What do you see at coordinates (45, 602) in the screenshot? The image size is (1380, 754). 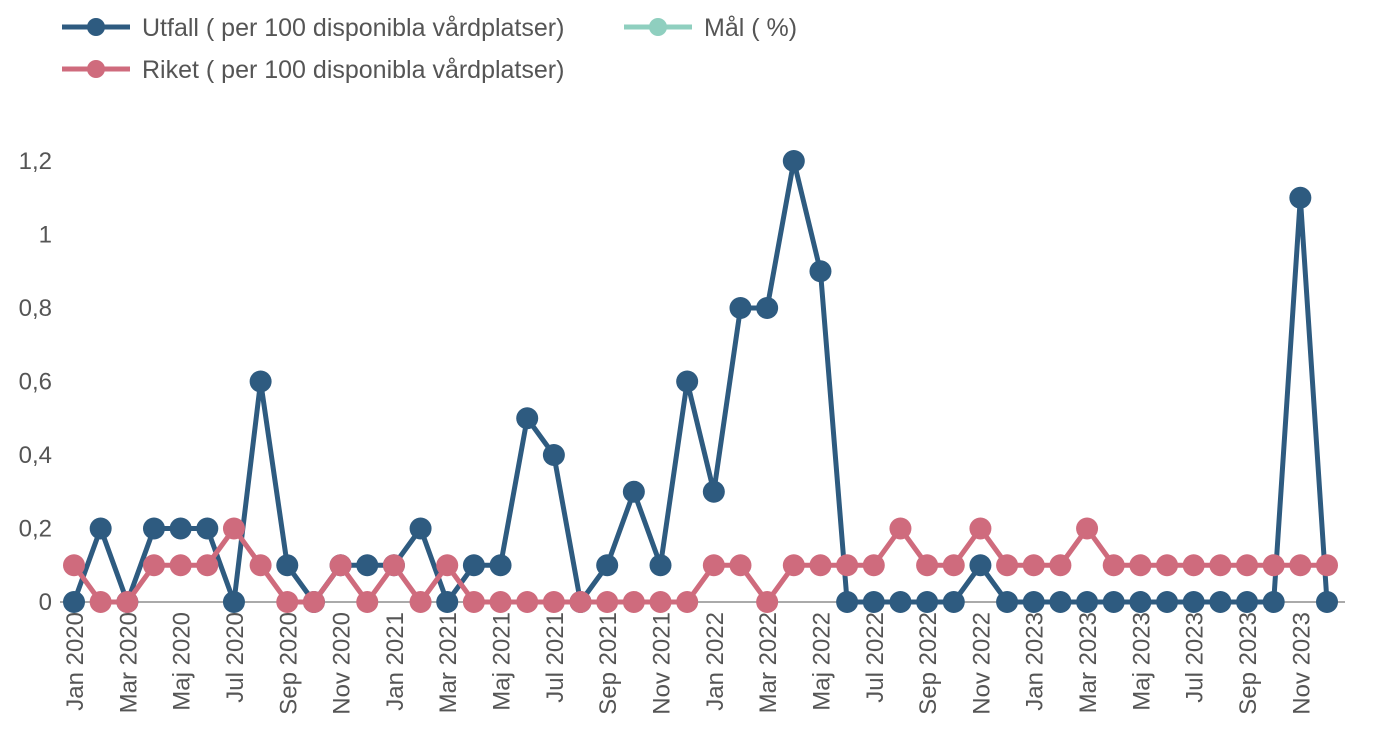 I see `y-tick-label: 0` at bounding box center [45, 602].